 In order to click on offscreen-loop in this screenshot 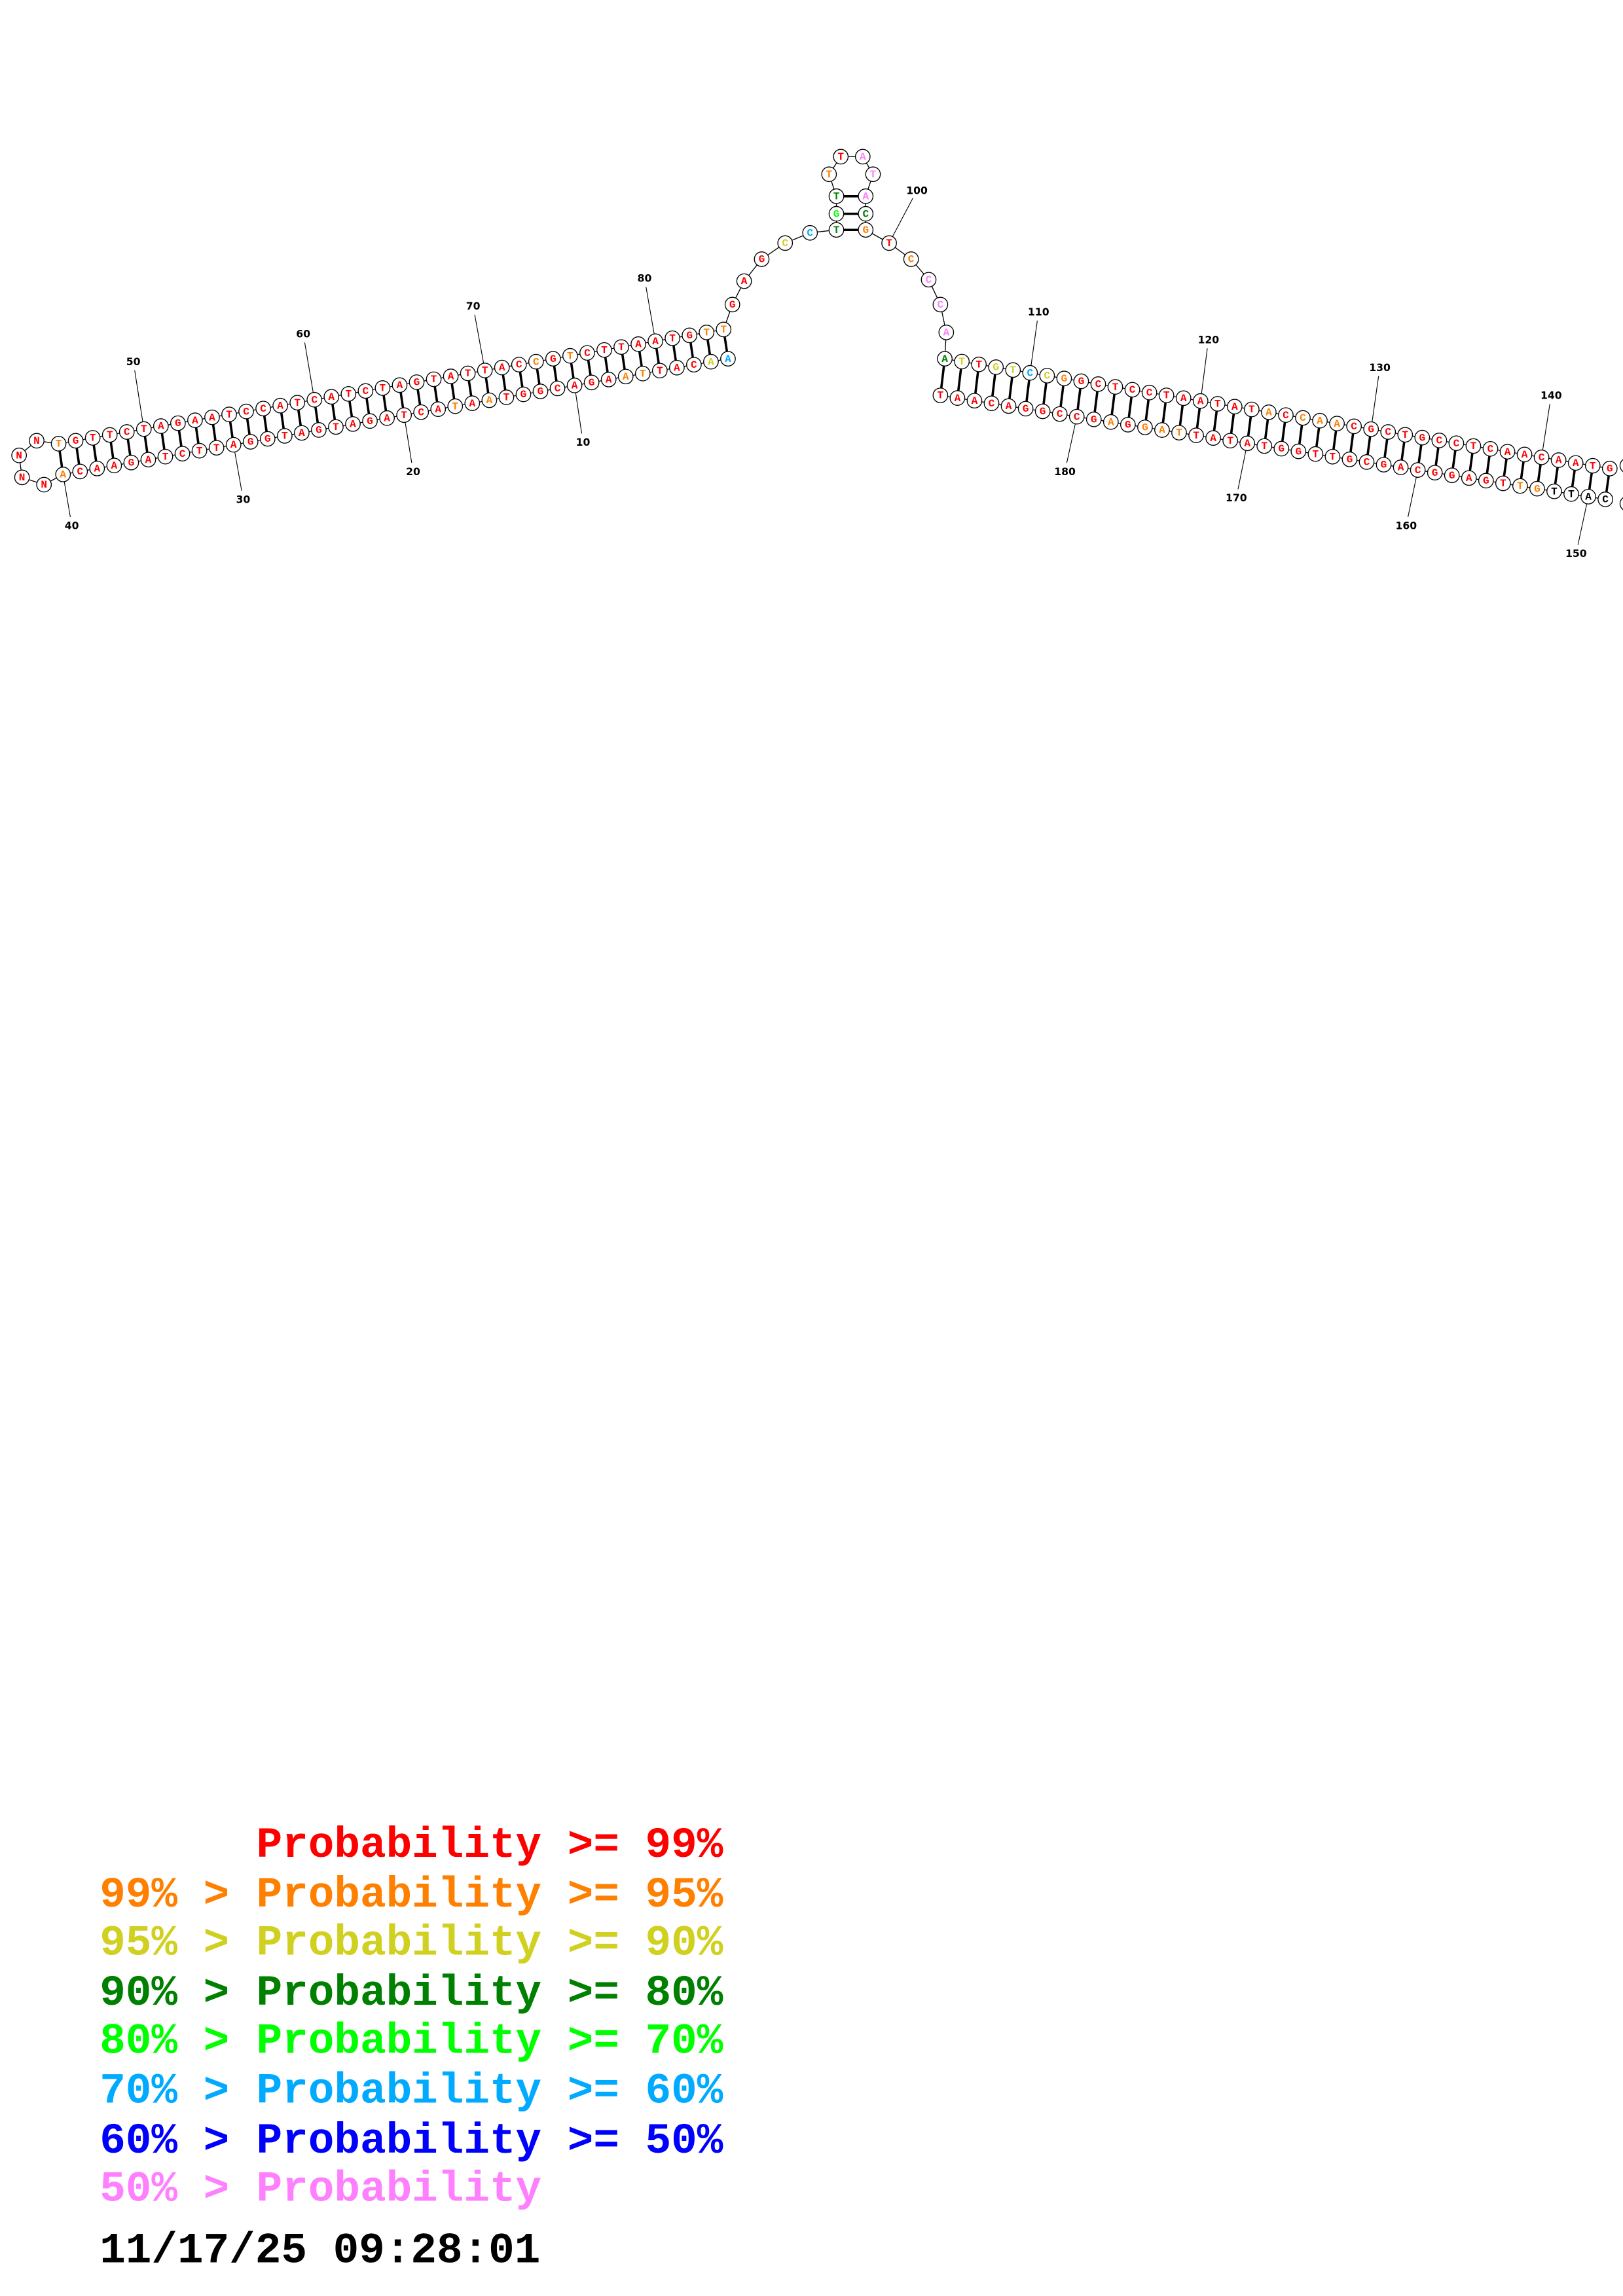, I will do `click(1621, 485)`.